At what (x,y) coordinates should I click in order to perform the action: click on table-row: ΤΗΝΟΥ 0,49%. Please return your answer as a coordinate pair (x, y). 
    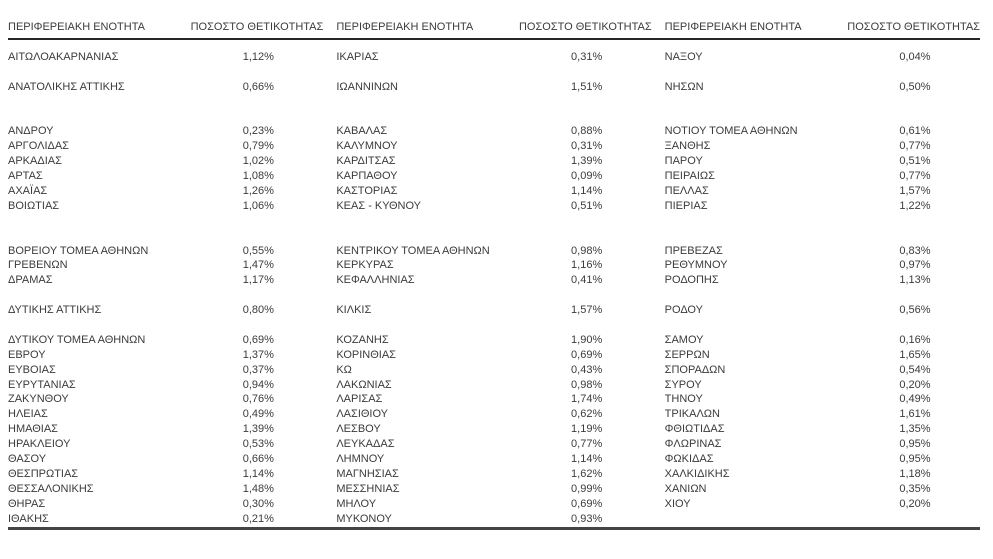
    Looking at the image, I should click on (822, 399).